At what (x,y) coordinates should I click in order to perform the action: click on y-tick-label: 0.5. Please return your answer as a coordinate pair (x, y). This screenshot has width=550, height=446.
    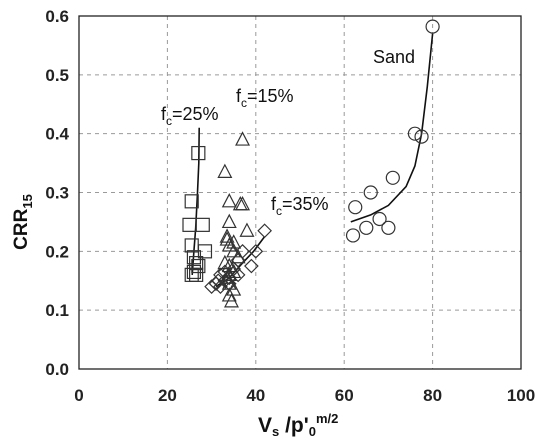
    Looking at the image, I should click on (57, 75).